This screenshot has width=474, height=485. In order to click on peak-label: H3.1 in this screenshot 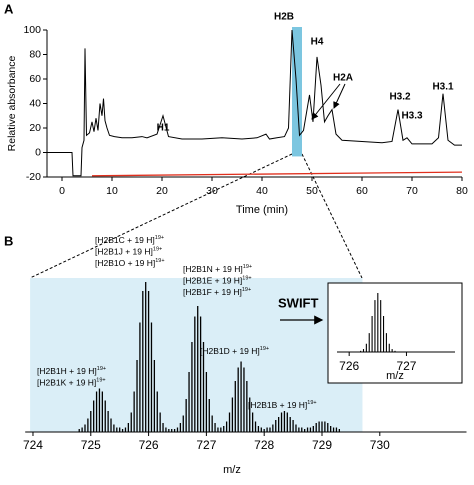, I will do `click(443, 87)`.